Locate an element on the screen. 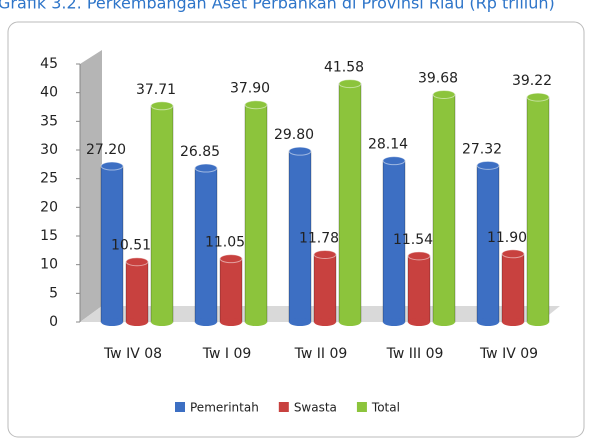  x-tick-label: Tw II 09 is located at coordinates (321, 354).